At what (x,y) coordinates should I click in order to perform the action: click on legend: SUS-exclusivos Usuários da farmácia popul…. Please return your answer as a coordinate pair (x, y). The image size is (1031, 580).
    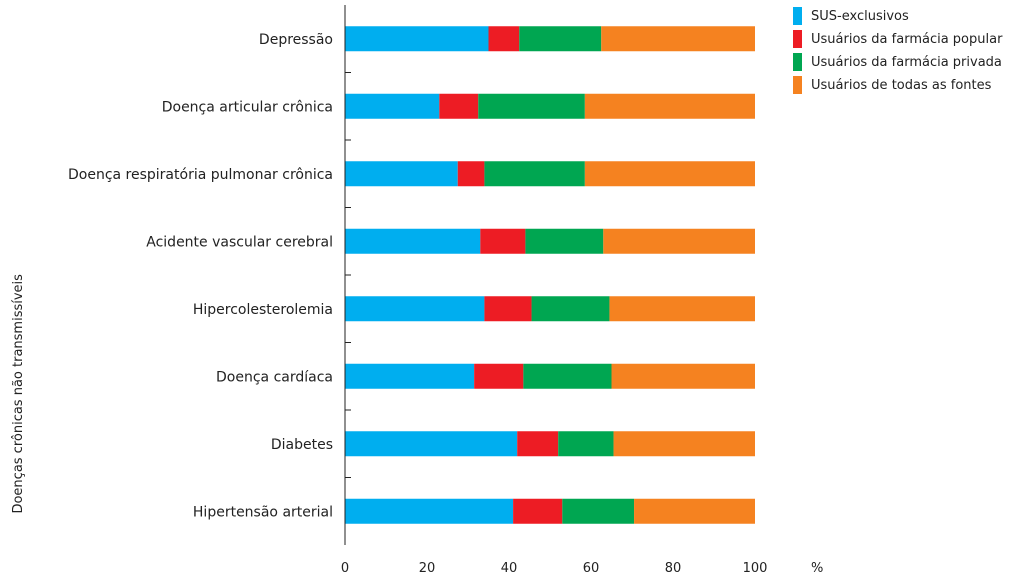
    Looking at the image, I should click on (898, 50).